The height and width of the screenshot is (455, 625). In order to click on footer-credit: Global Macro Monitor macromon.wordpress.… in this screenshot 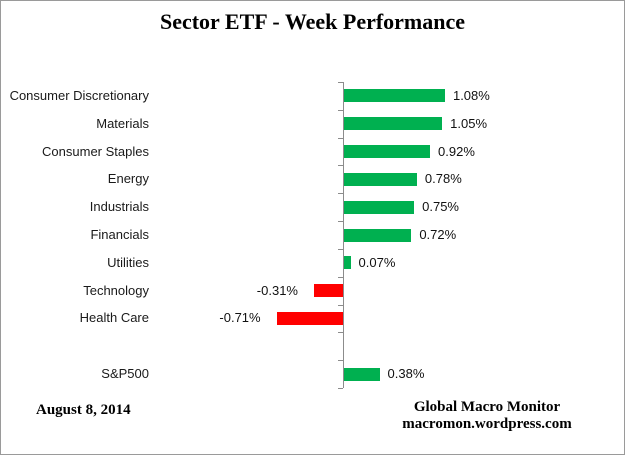, I will do `click(485, 416)`.